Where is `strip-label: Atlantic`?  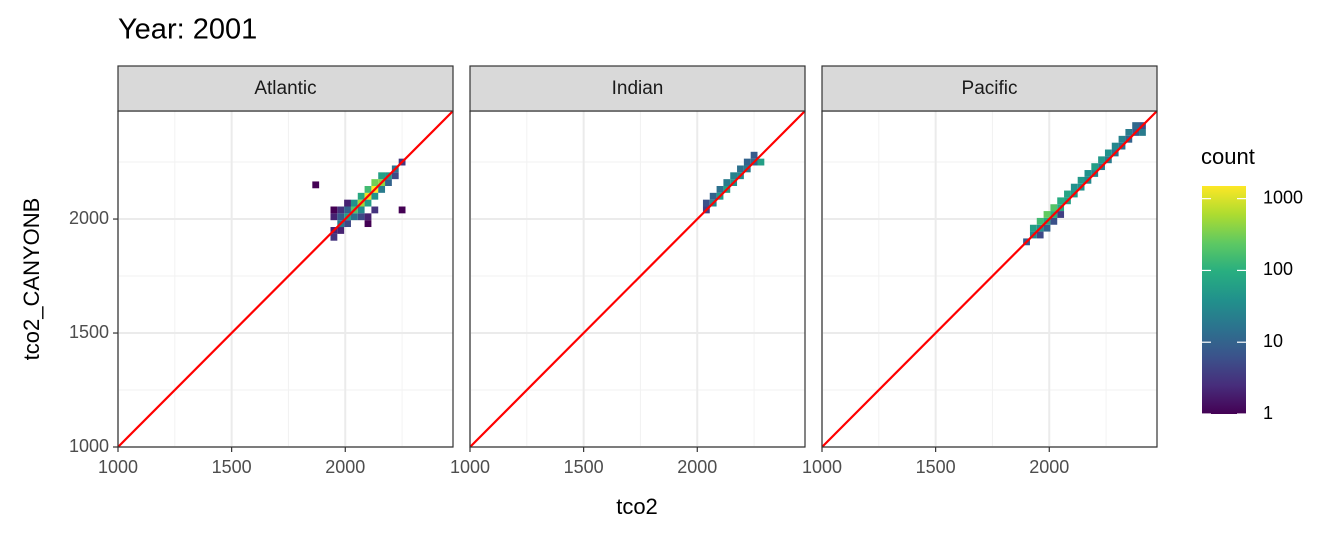 strip-label: Atlantic is located at coordinates (285, 88).